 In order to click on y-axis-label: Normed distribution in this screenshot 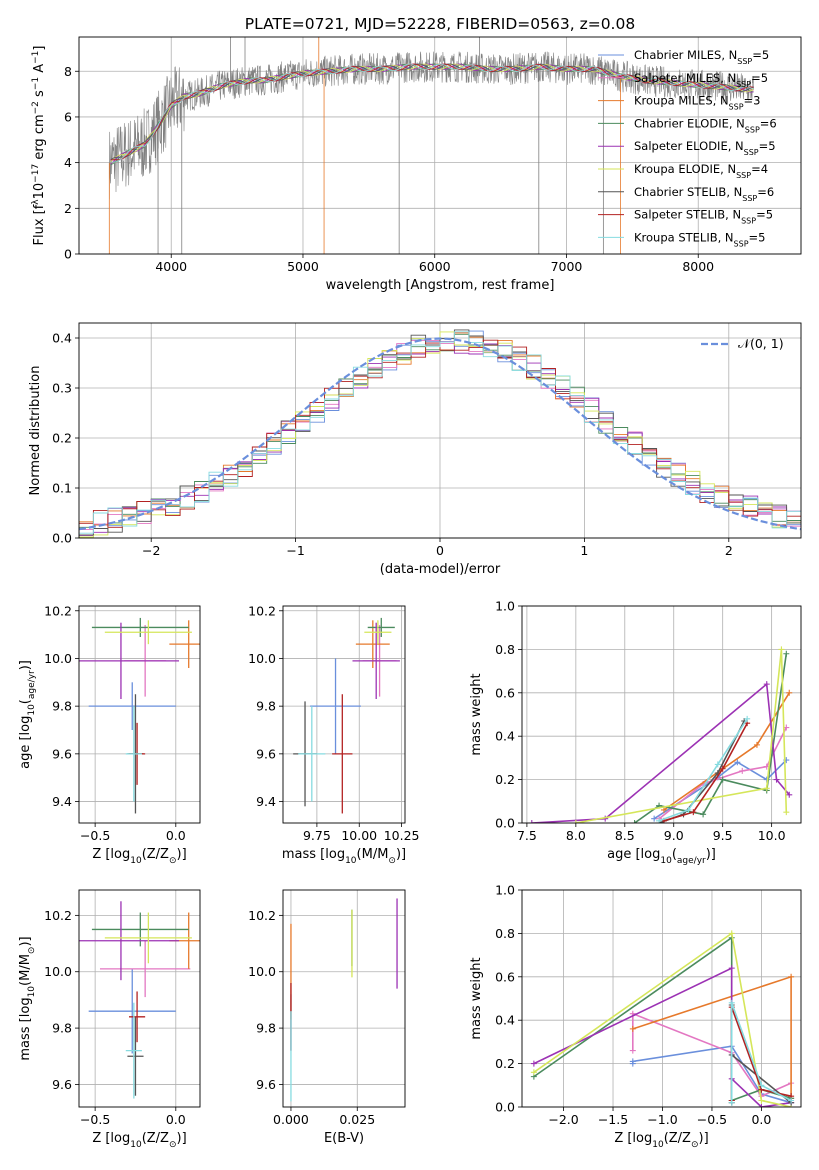, I will do `click(35, 431)`.